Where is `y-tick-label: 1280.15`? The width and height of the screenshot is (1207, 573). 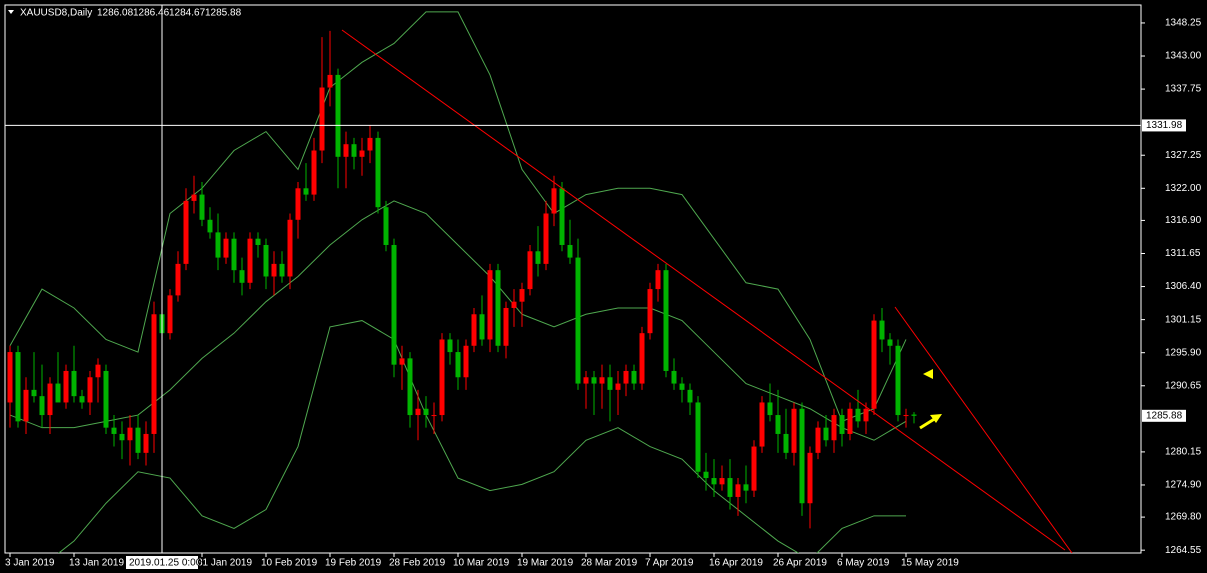 y-tick-label: 1280.15 is located at coordinates (1183, 452).